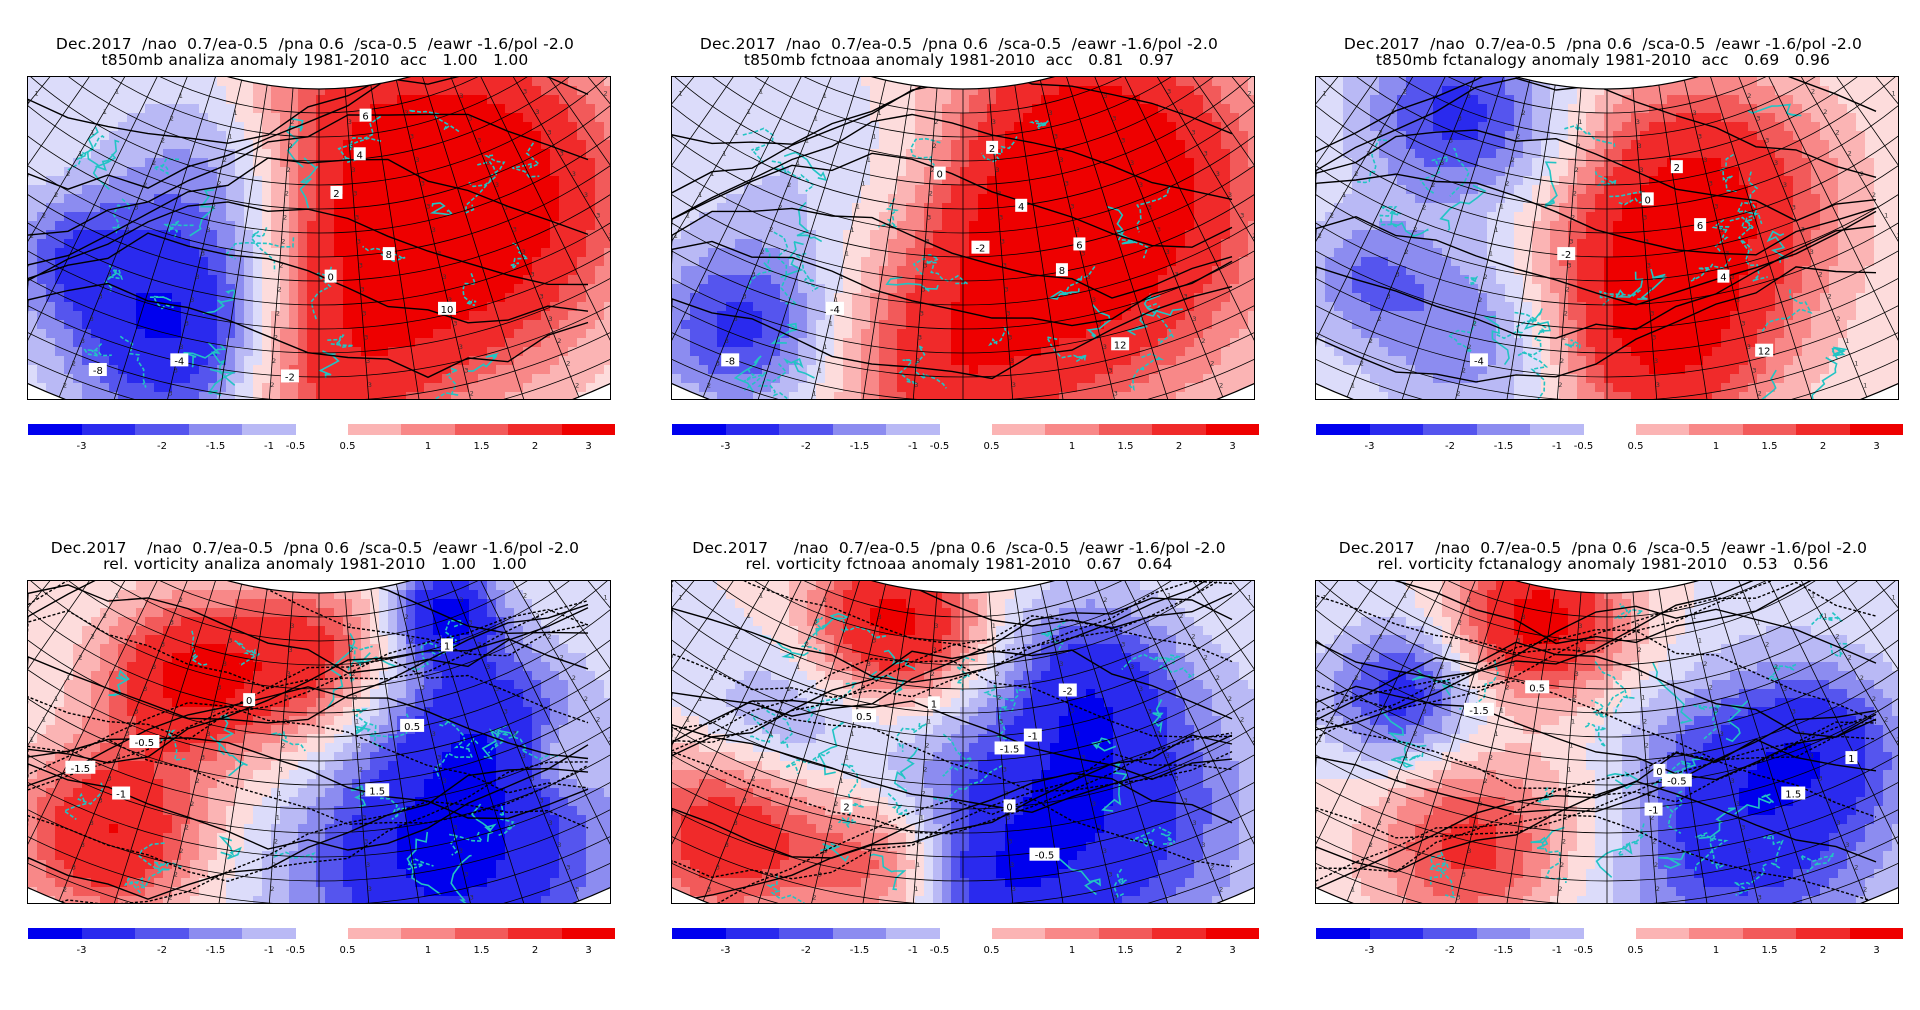  What do you see at coordinates (366, 116) in the screenshot?
I see `contour-label: 6` at bounding box center [366, 116].